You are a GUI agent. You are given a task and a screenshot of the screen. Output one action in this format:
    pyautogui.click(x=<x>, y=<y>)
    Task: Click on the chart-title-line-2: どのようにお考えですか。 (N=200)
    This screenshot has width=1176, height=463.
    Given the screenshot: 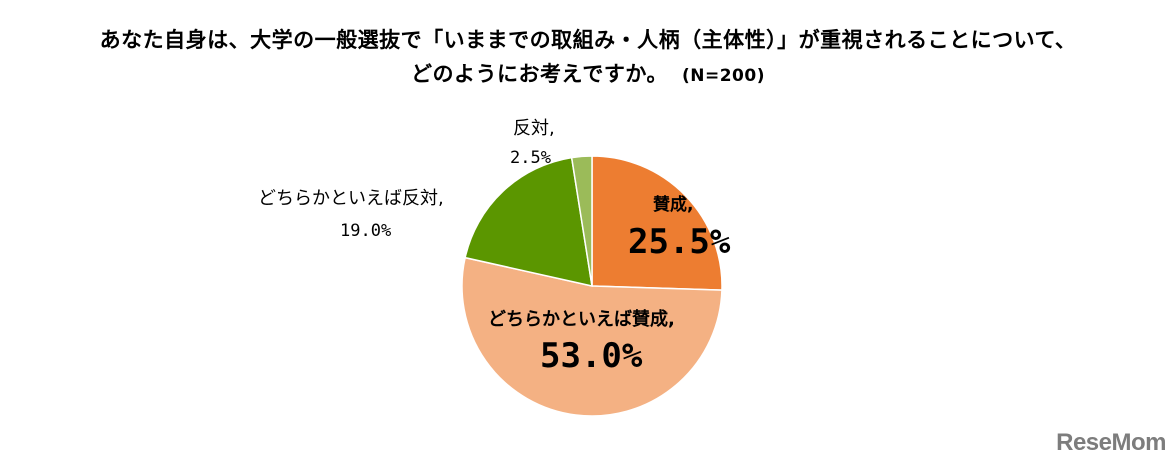 What is the action you would take?
    pyautogui.click(x=588, y=73)
    